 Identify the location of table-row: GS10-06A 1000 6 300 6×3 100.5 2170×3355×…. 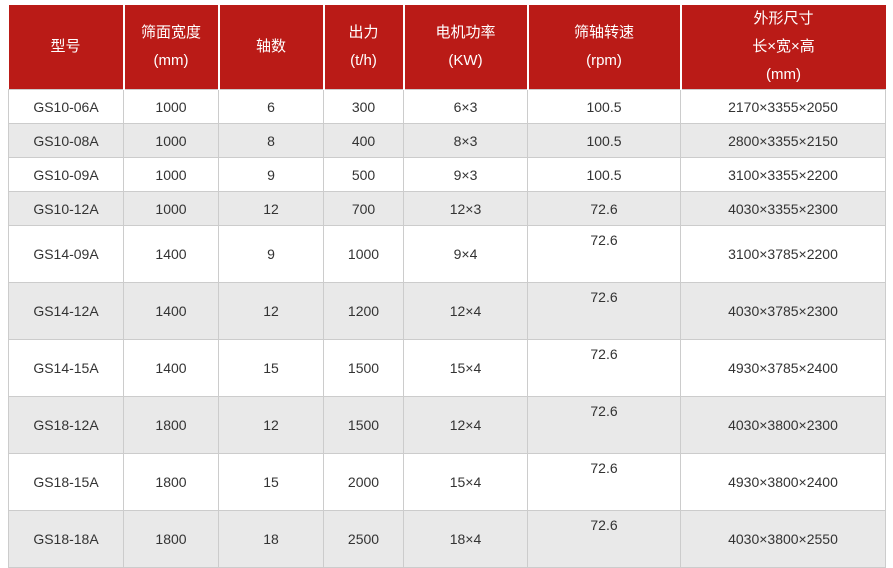
(447, 106).